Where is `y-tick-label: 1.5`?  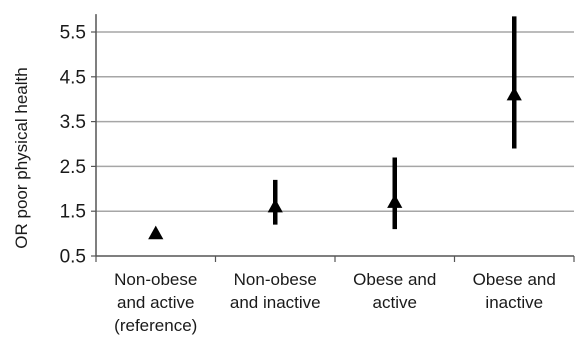
y-tick-label: 1.5 is located at coordinates (73, 212).